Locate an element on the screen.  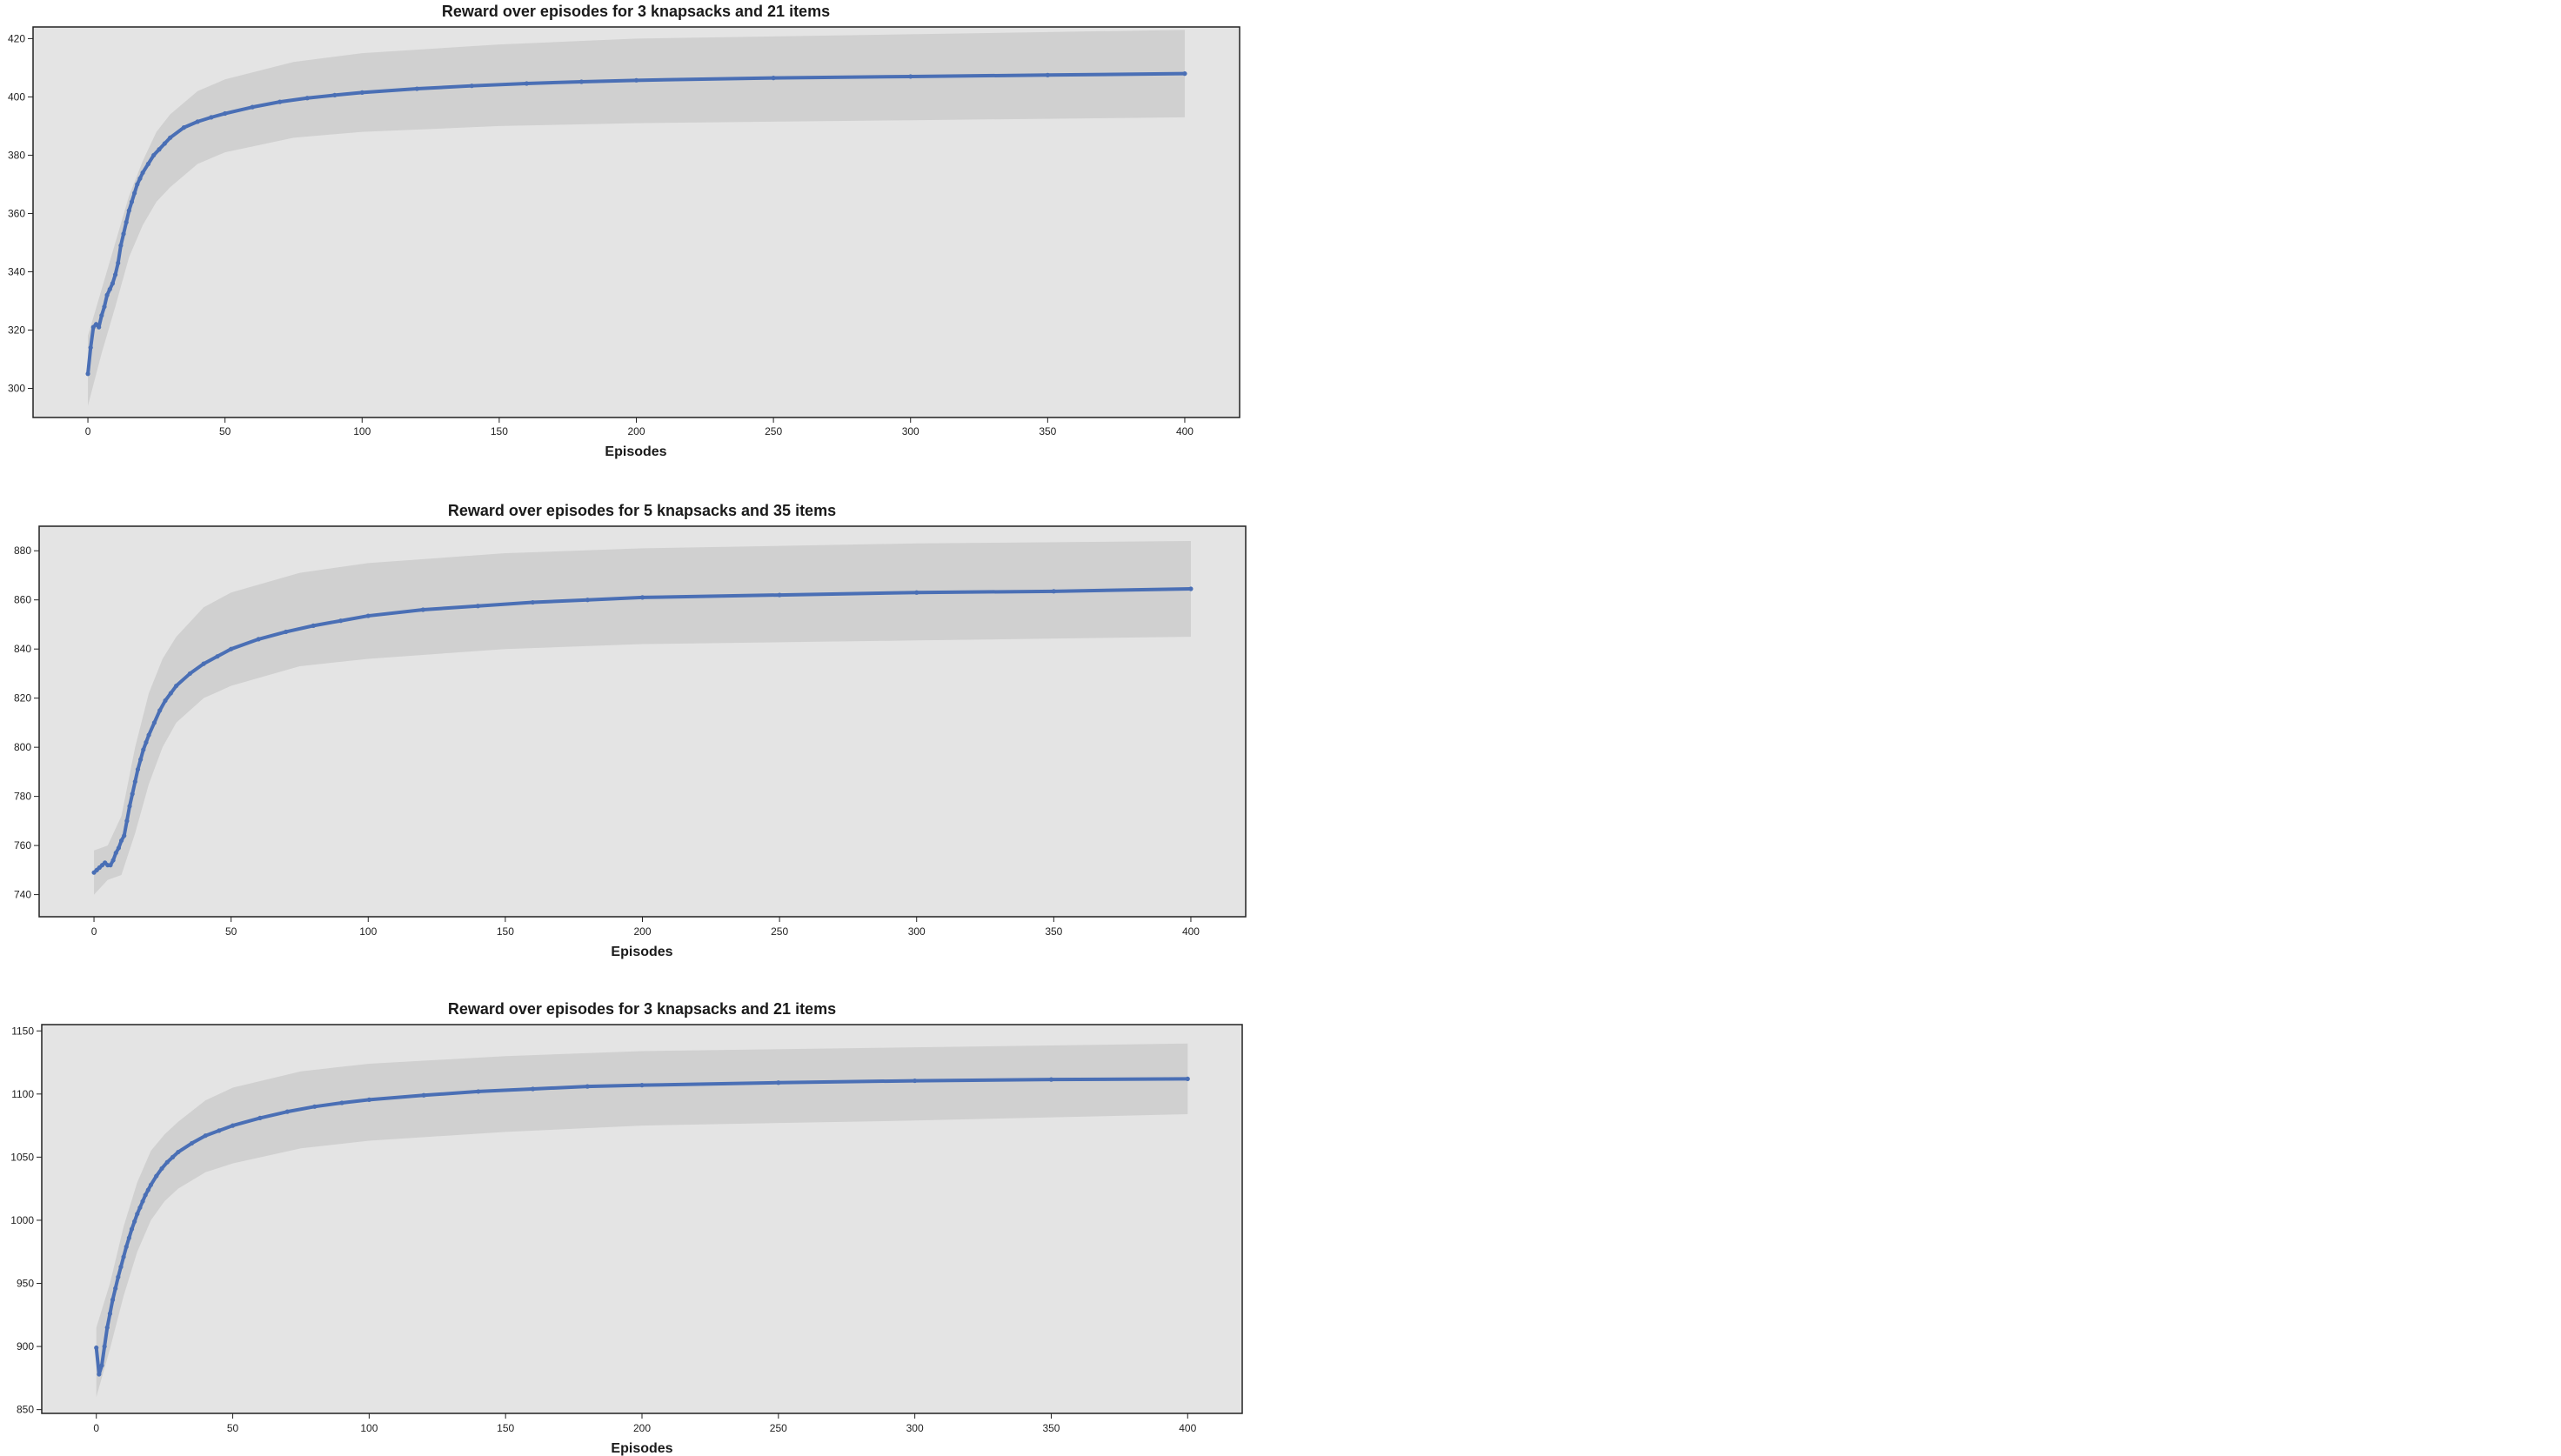
chart-3-x-axis-label: Episodes is located at coordinates (641, 1448).